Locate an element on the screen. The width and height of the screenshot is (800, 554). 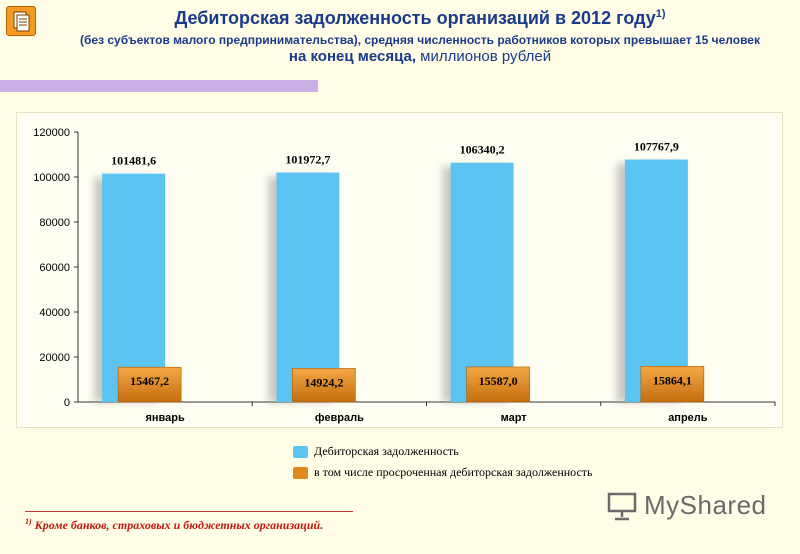
data-label-main: 106340,2 is located at coordinates (482, 150).